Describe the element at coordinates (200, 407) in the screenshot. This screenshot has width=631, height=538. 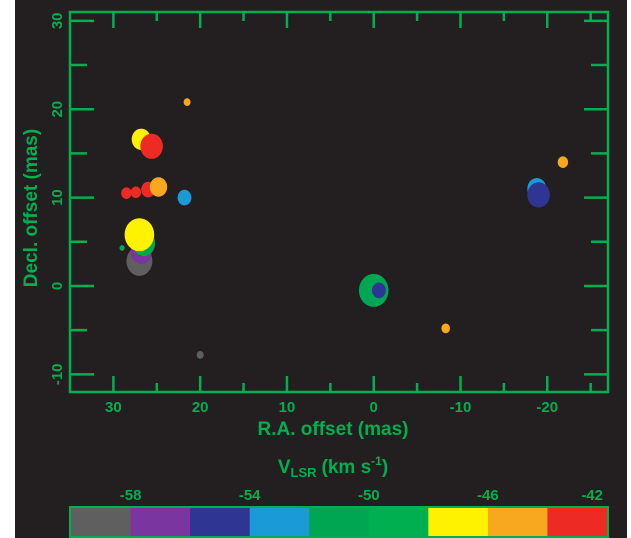
I see `x-tick-label: 20` at that location.